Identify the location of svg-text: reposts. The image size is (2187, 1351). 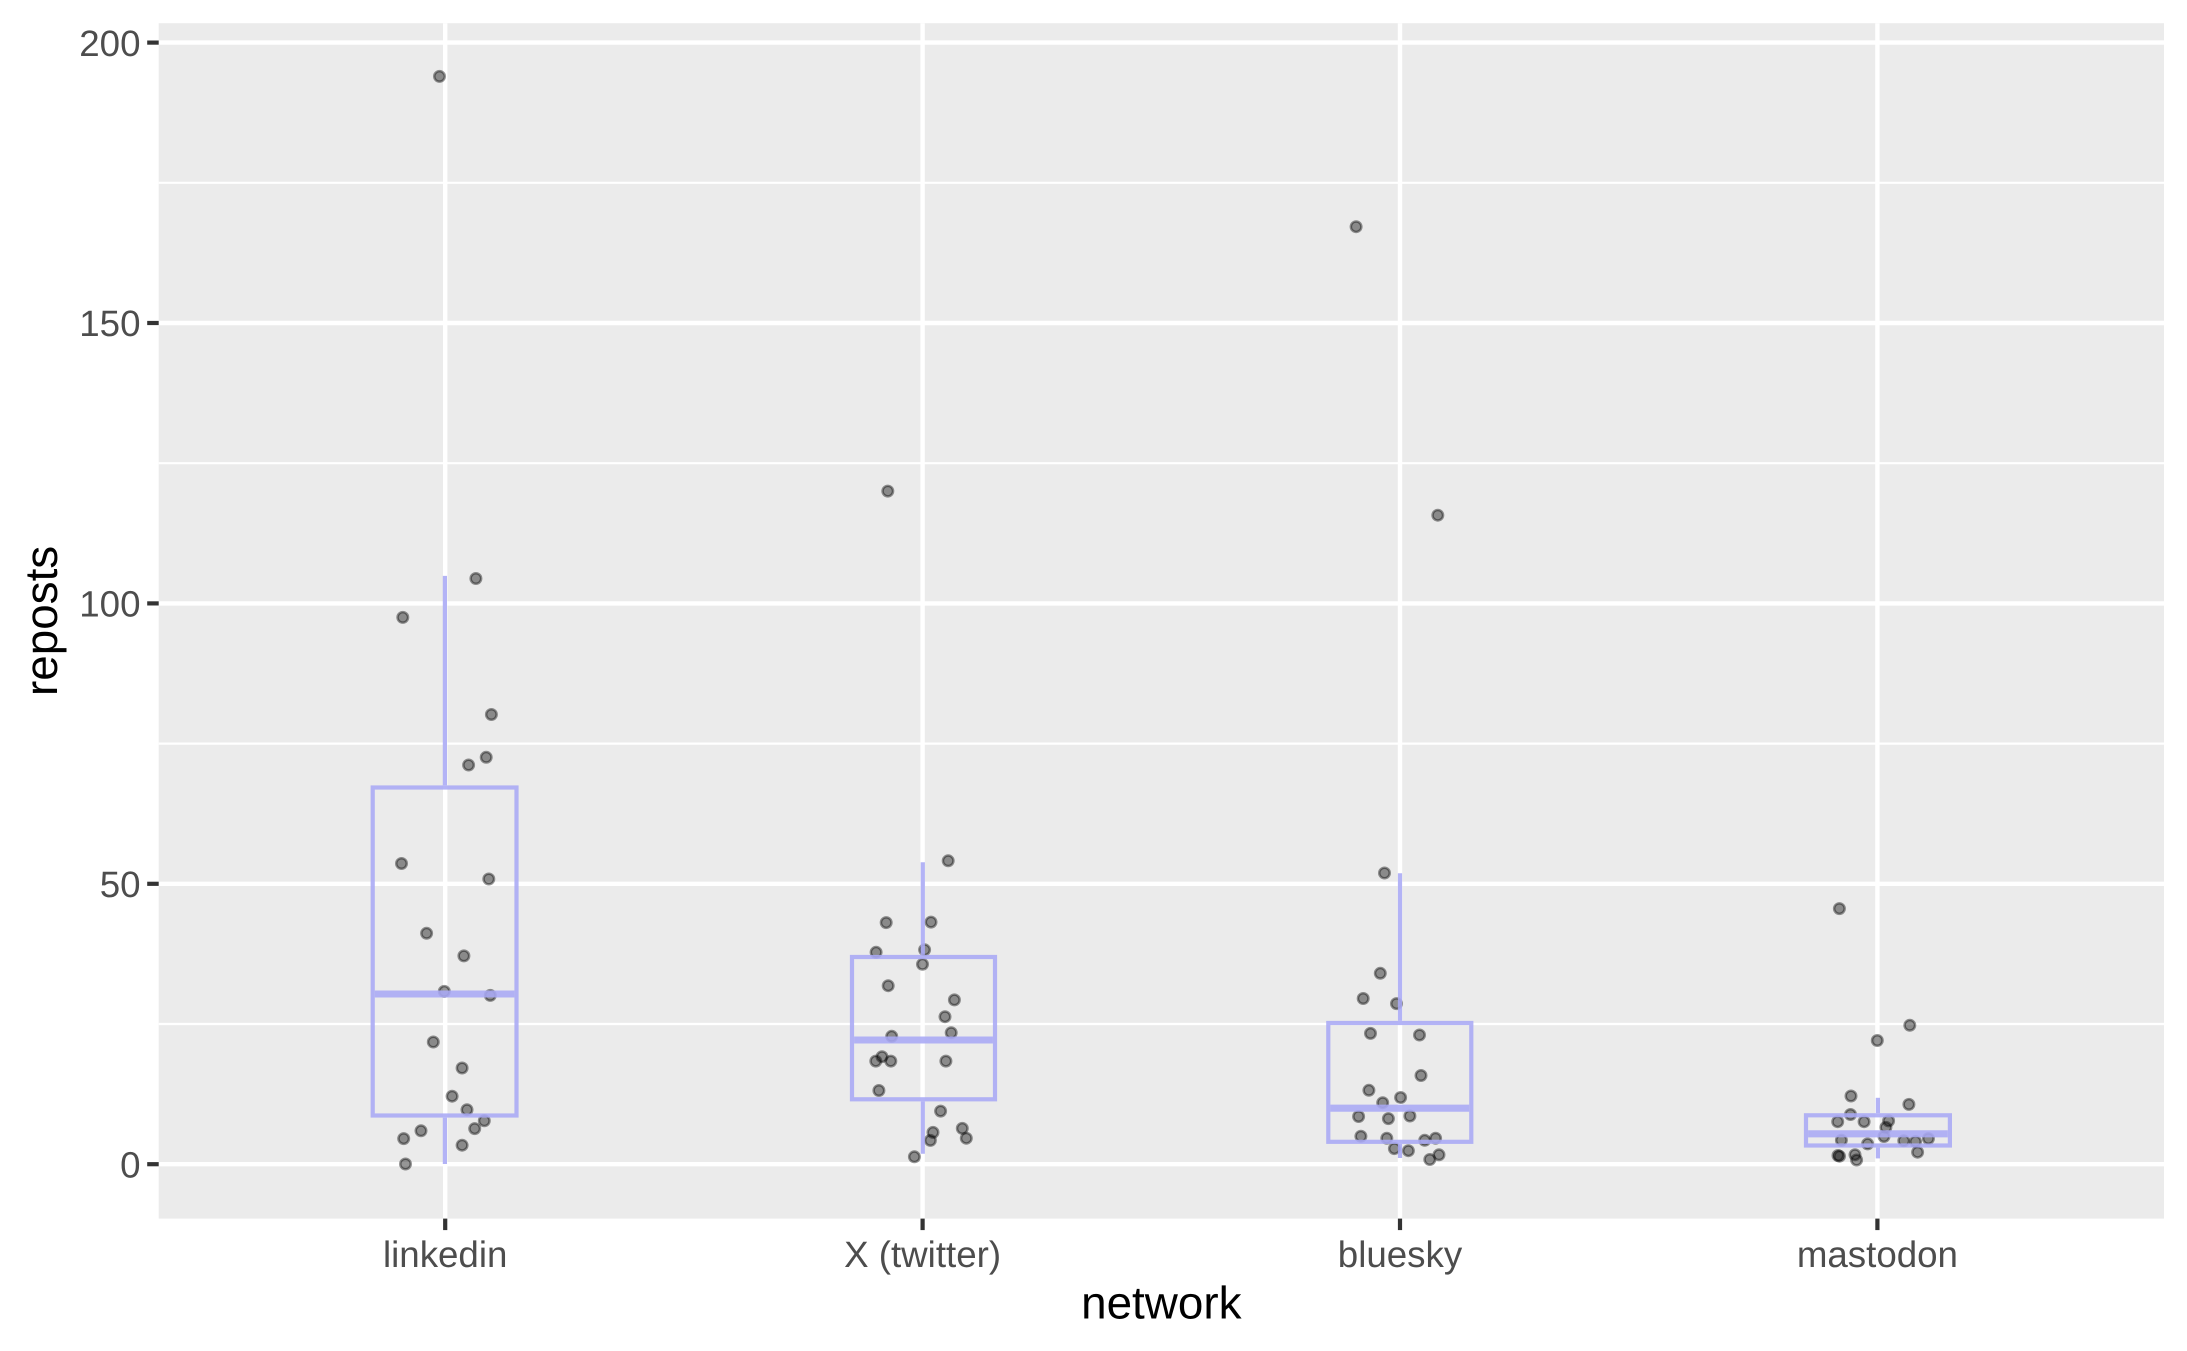
(41, 621).